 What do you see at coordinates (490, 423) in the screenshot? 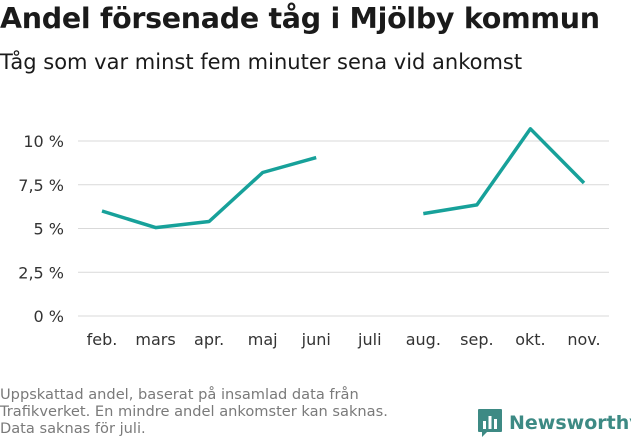
I see `bar-chart-speech-icon` at bounding box center [490, 423].